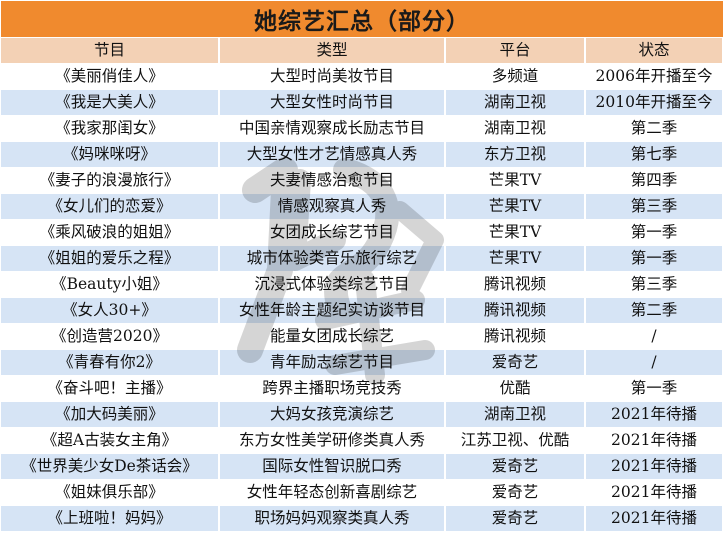  Describe the element at coordinates (515, 388) in the screenshot. I see `platform-cell: 优酷` at that location.